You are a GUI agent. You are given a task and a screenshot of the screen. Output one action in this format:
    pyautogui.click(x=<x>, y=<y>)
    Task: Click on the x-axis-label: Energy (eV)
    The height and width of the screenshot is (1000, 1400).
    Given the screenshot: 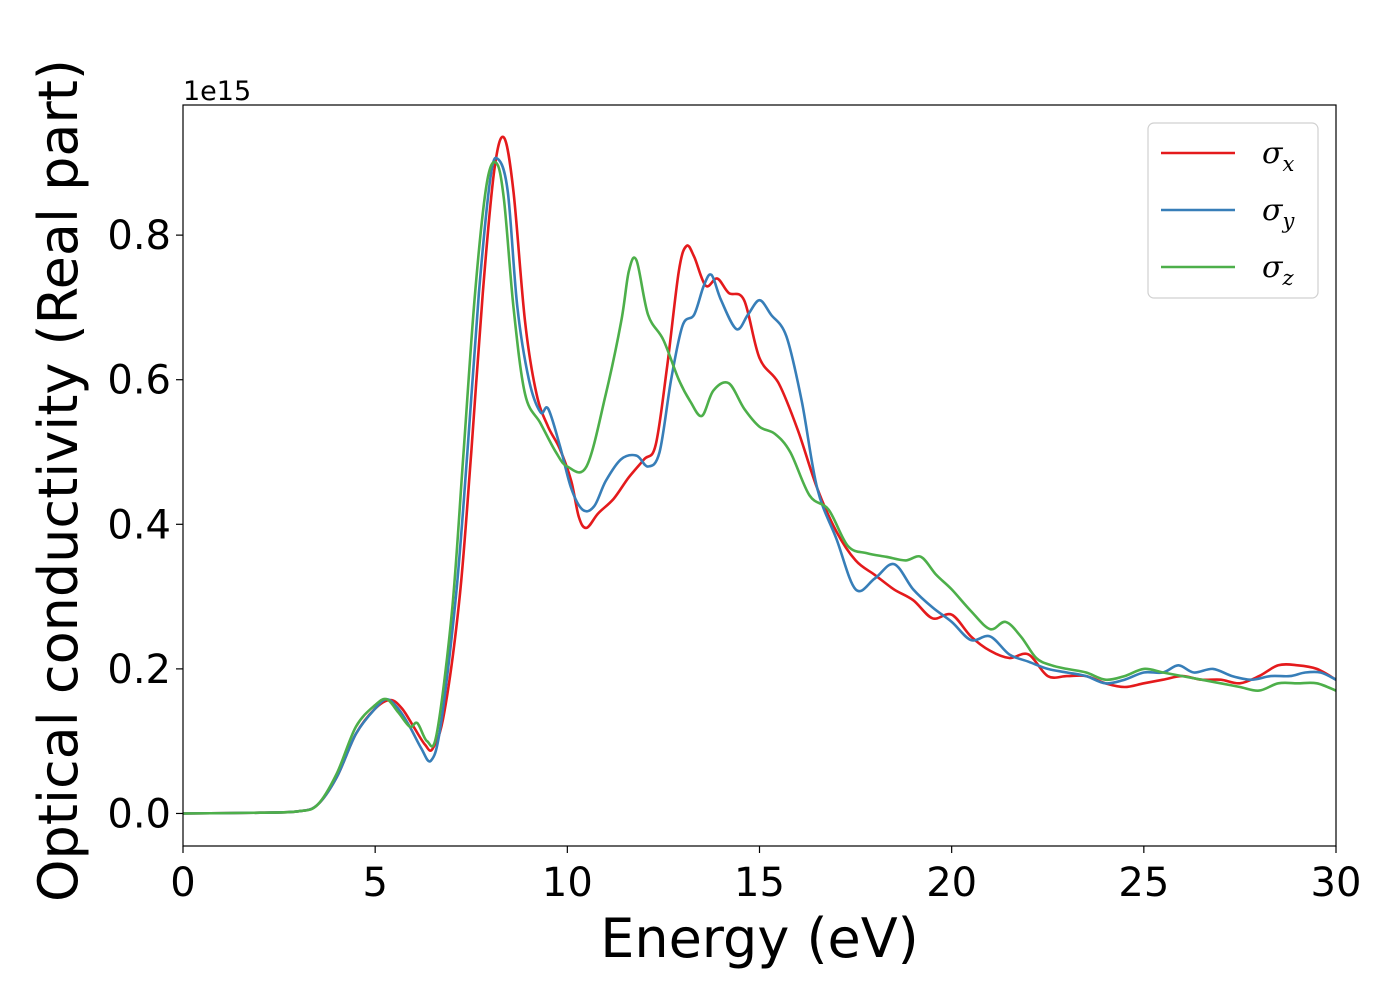 What is the action you would take?
    pyautogui.click(x=759, y=938)
    